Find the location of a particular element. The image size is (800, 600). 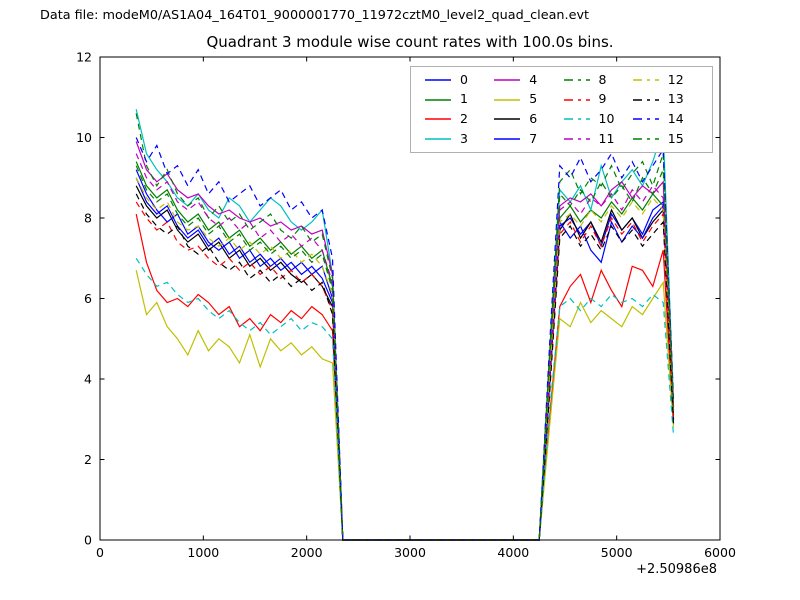

legend-label: 15 is located at coordinates (675, 138).